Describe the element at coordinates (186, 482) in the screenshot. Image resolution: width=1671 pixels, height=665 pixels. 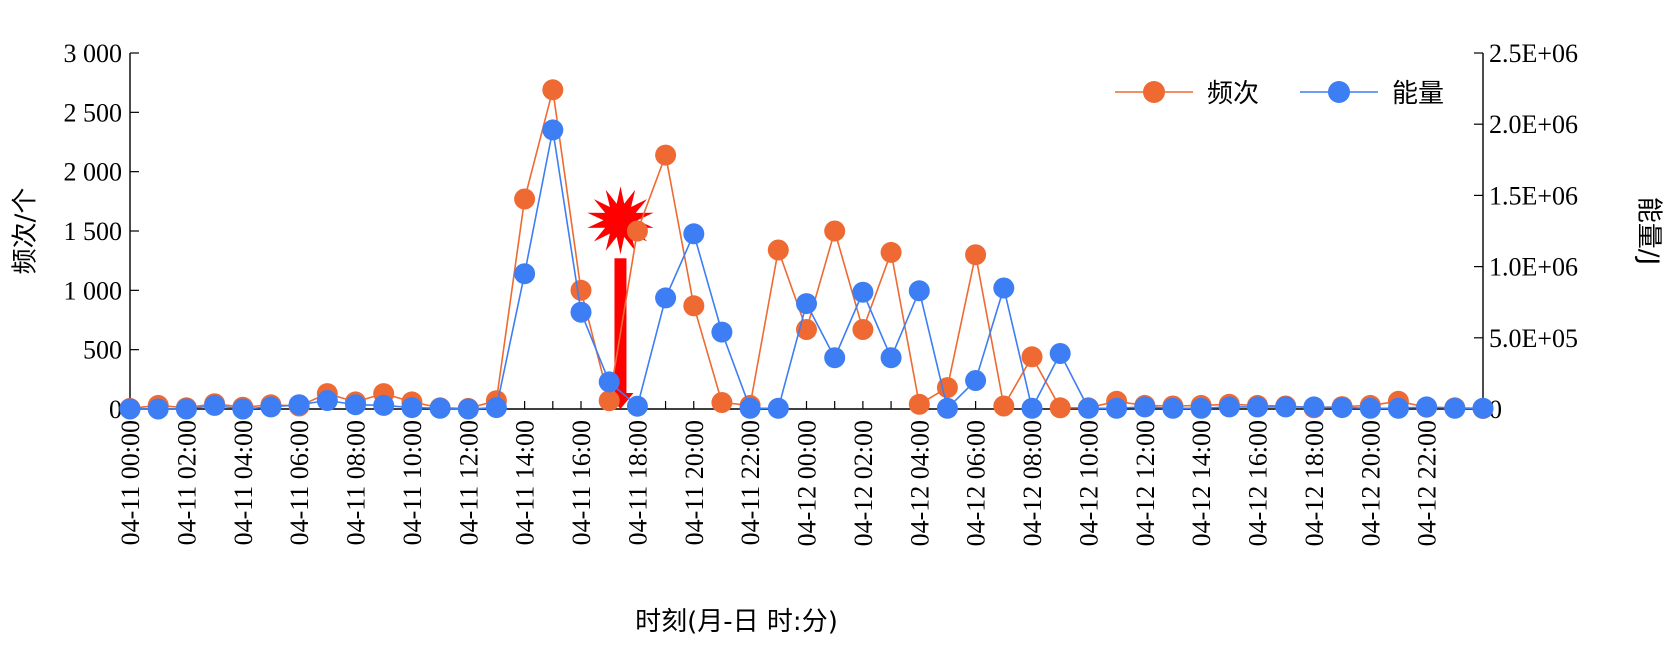
I see `x-tick-label: 04-11 02:00` at that location.